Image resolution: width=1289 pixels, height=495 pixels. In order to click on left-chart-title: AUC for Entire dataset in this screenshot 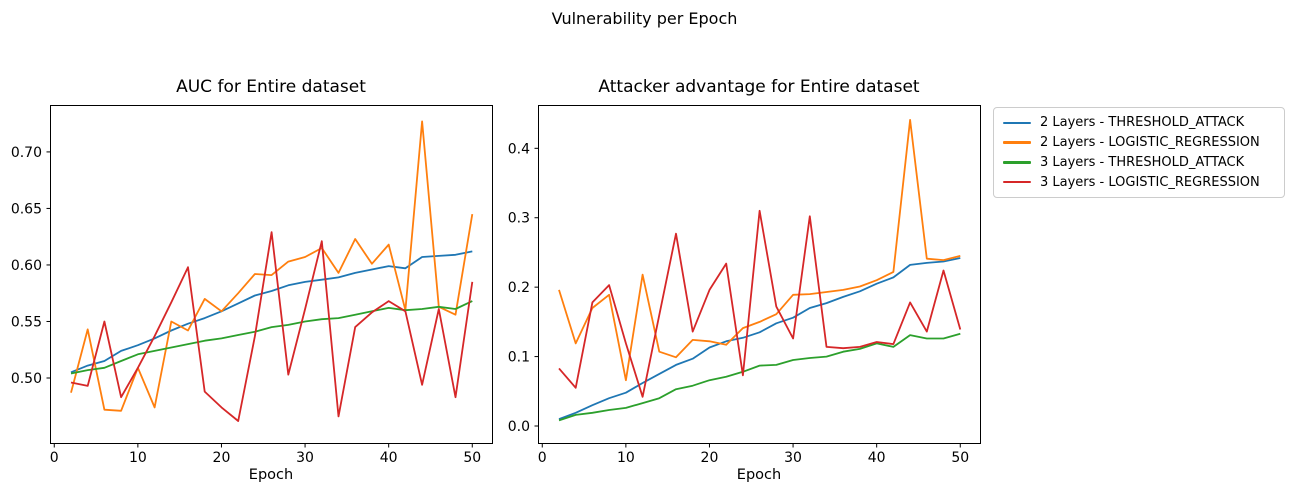, I will do `click(271, 87)`.